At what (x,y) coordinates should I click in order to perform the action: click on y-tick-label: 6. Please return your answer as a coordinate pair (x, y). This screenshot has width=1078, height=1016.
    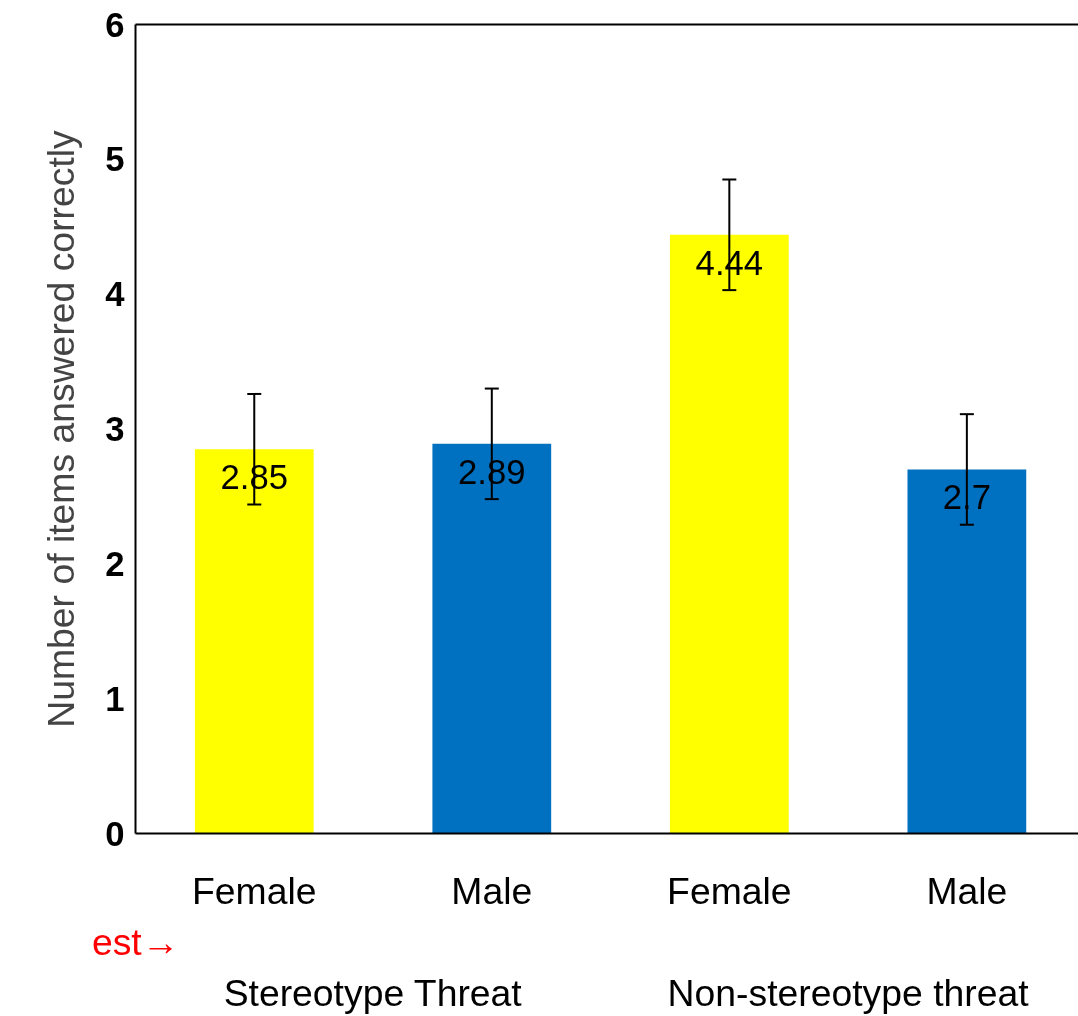
    Looking at the image, I should click on (115, 24).